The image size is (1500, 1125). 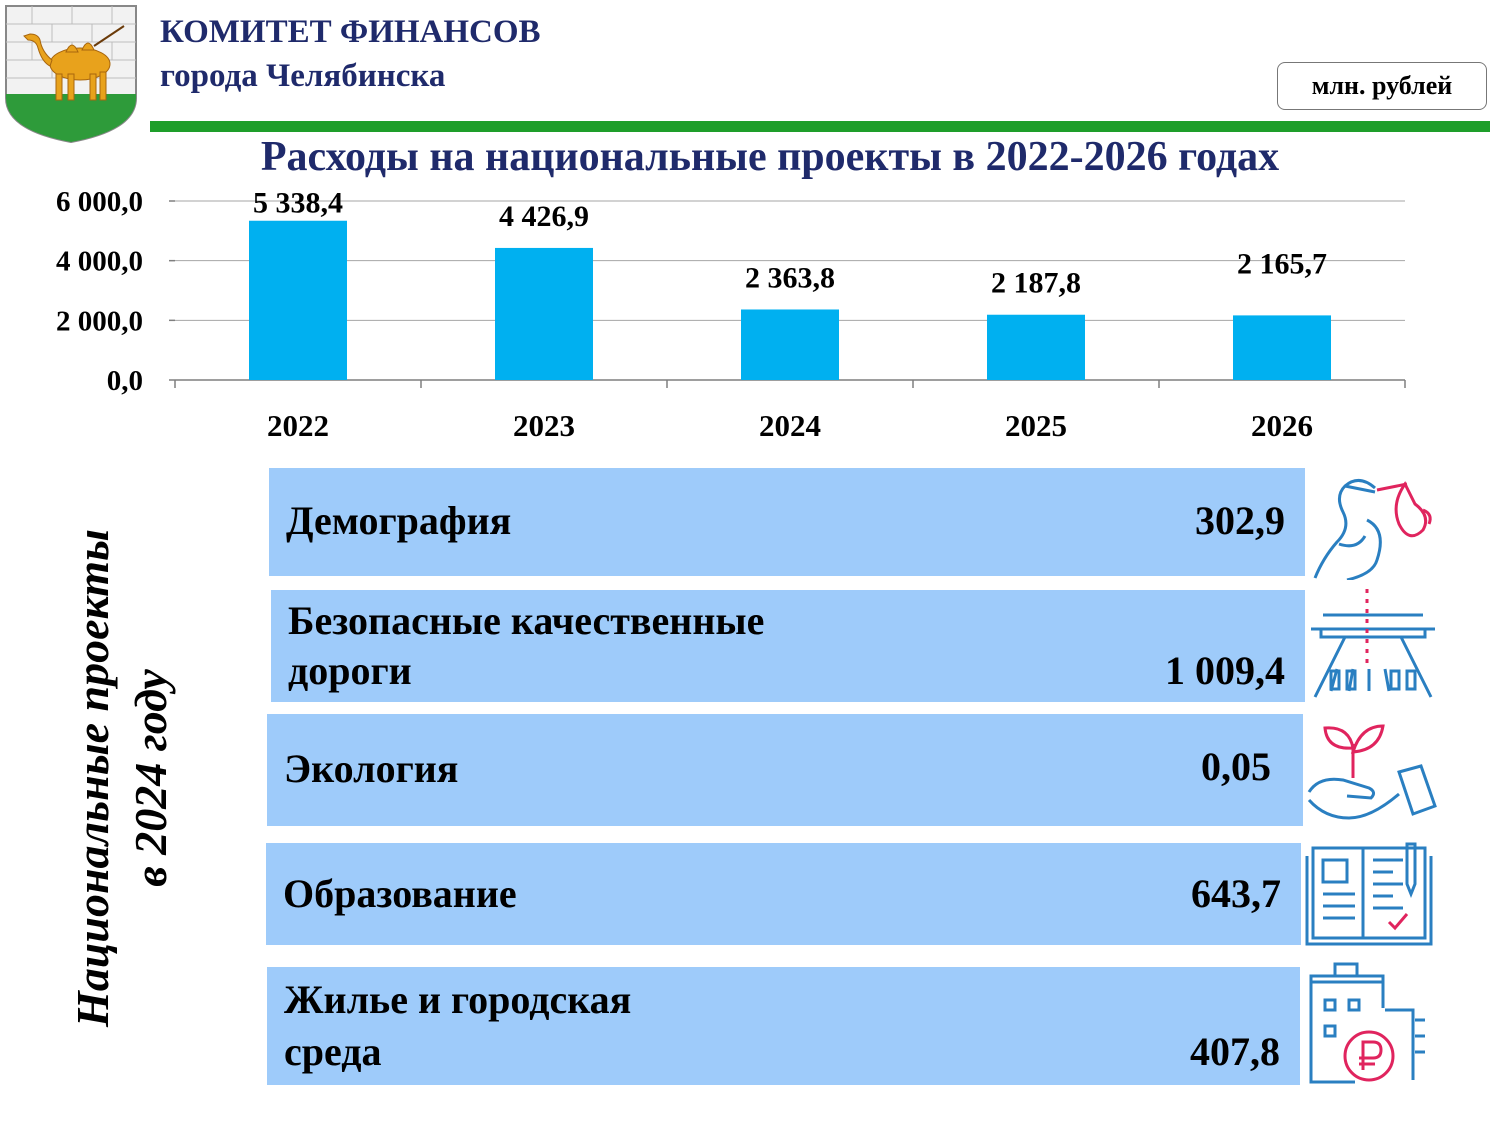 I want to click on y-tick-label: 0,0, so click(x=125, y=381).